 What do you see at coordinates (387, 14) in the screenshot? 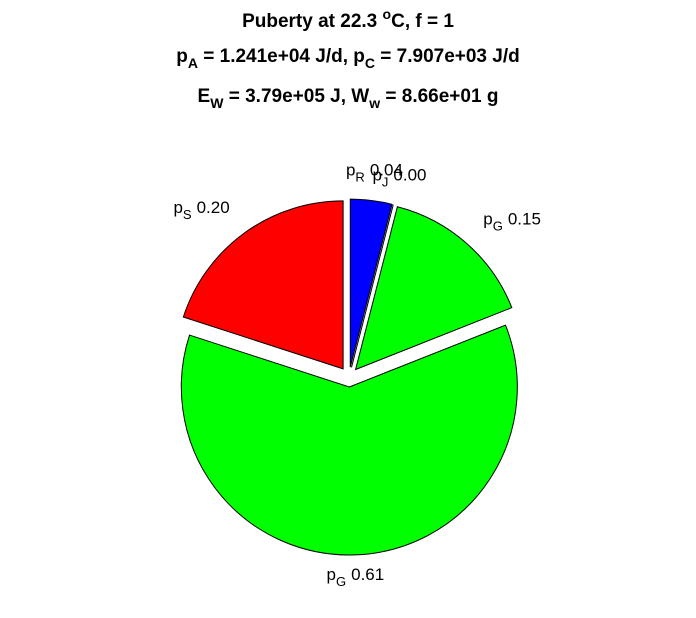
I see `title-part: o` at bounding box center [387, 14].